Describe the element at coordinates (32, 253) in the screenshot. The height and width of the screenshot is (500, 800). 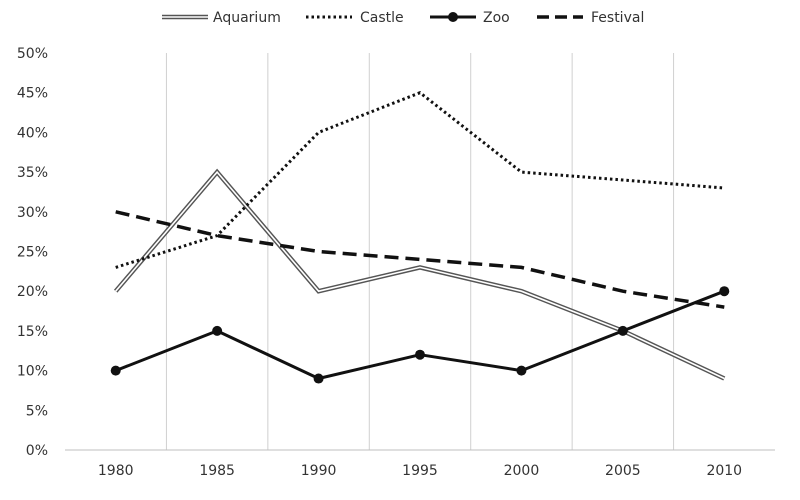
I see `y-tick-label: 25%` at that location.